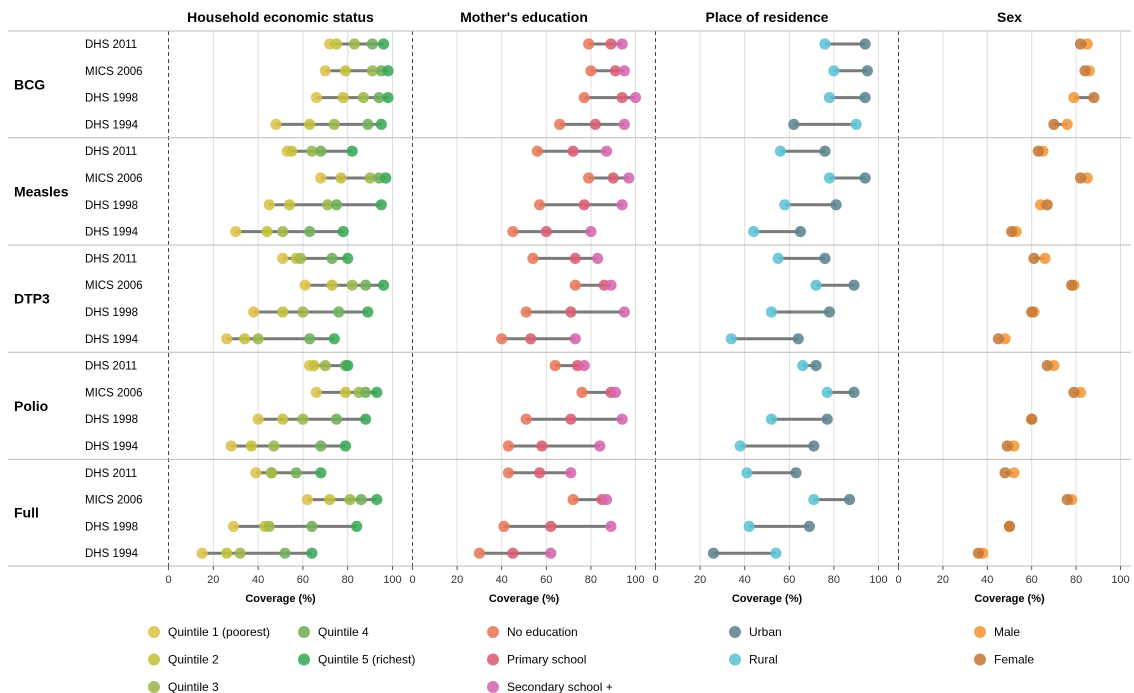 The width and height of the screenshot is (1134, 693). I want to click on legend-label: Secondary school +, so click(560, 686).